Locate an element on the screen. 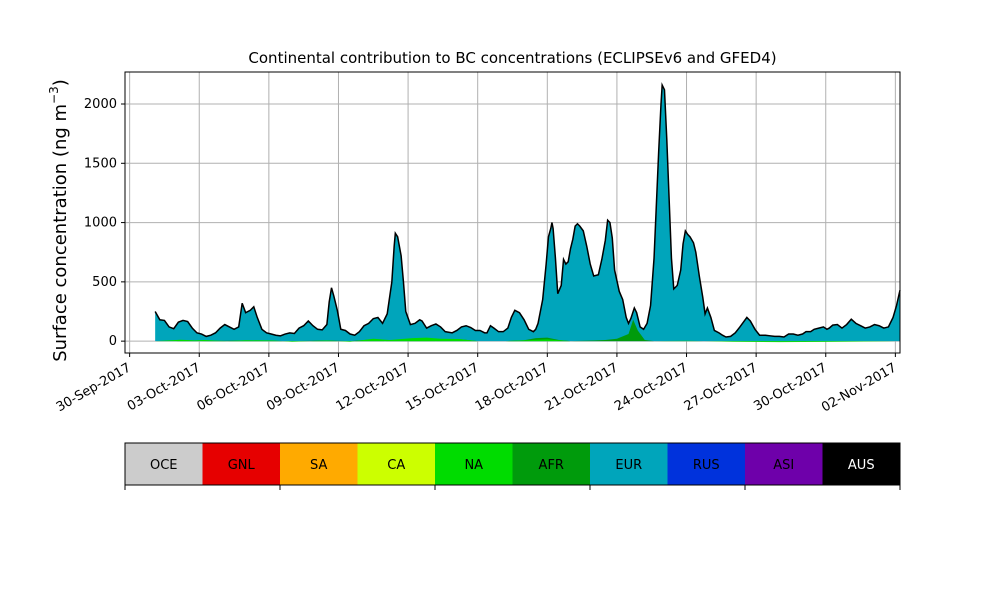  x-tick-label: 30-Sep-2017 is located at coordinates (94, 387).